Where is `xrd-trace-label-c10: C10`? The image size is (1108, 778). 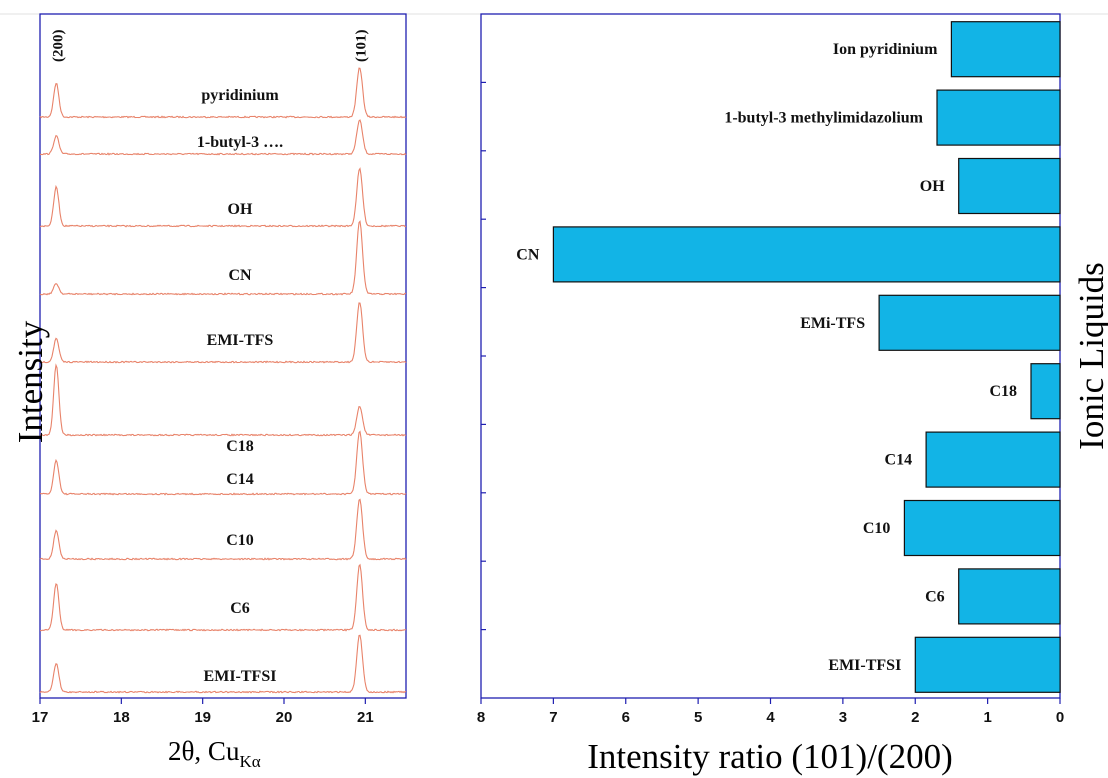
xrd-trace-label-c10: C10 is located at coordinates (240, 540).